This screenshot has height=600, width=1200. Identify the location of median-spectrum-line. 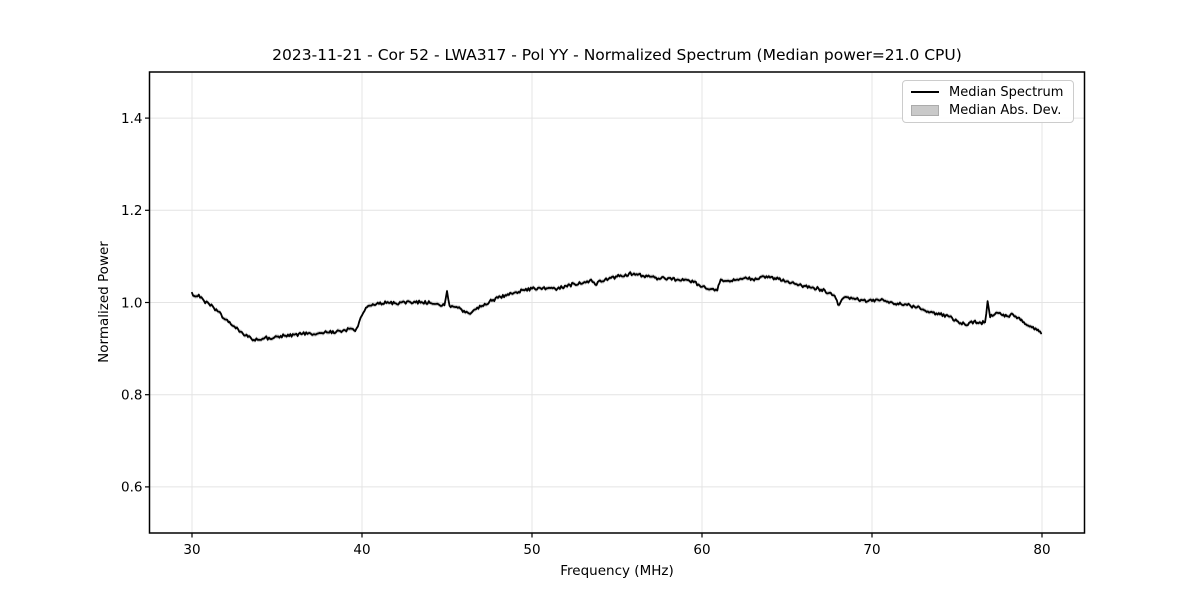
(617, 306).